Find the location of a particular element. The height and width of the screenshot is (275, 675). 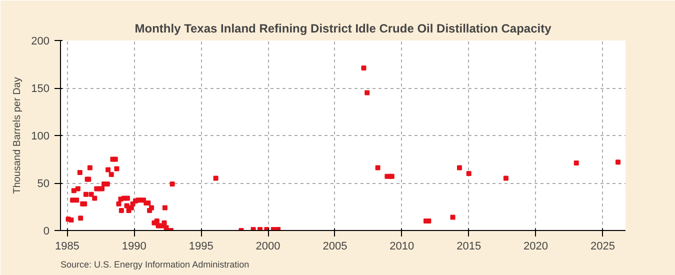

x-tick-label: 1990 is located at coordinates (134, 246).